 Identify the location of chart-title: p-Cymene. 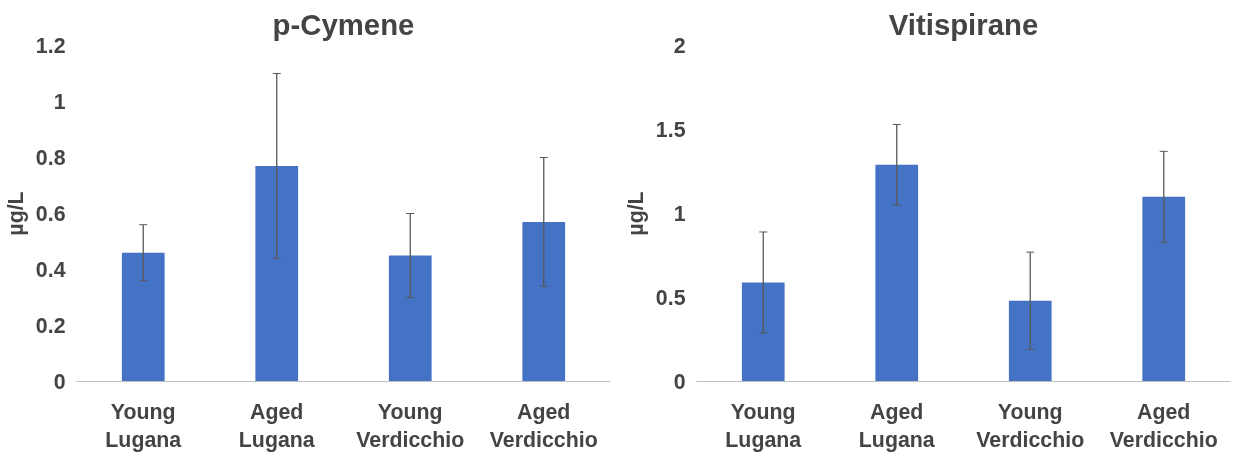
(343, 24).